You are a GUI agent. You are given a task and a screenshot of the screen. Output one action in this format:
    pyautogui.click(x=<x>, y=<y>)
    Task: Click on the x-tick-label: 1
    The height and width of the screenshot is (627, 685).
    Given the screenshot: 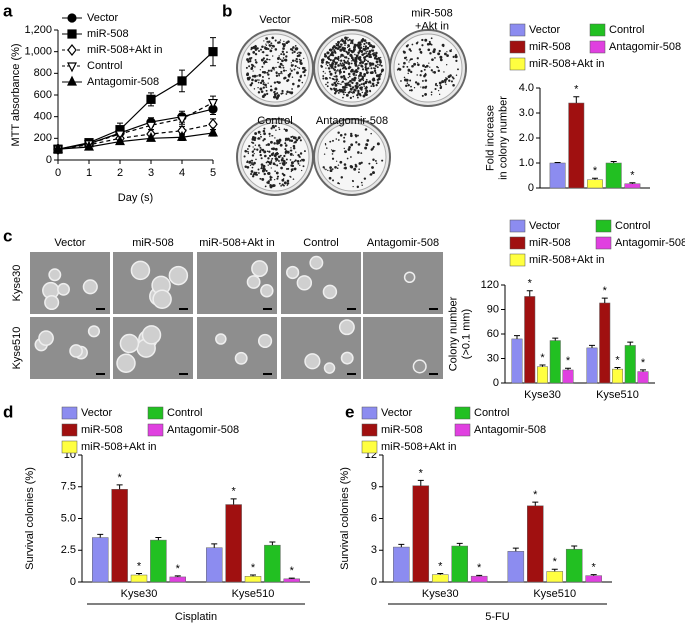 What is the action you would take?
    pyautogui.click(x=89, y=173)
    